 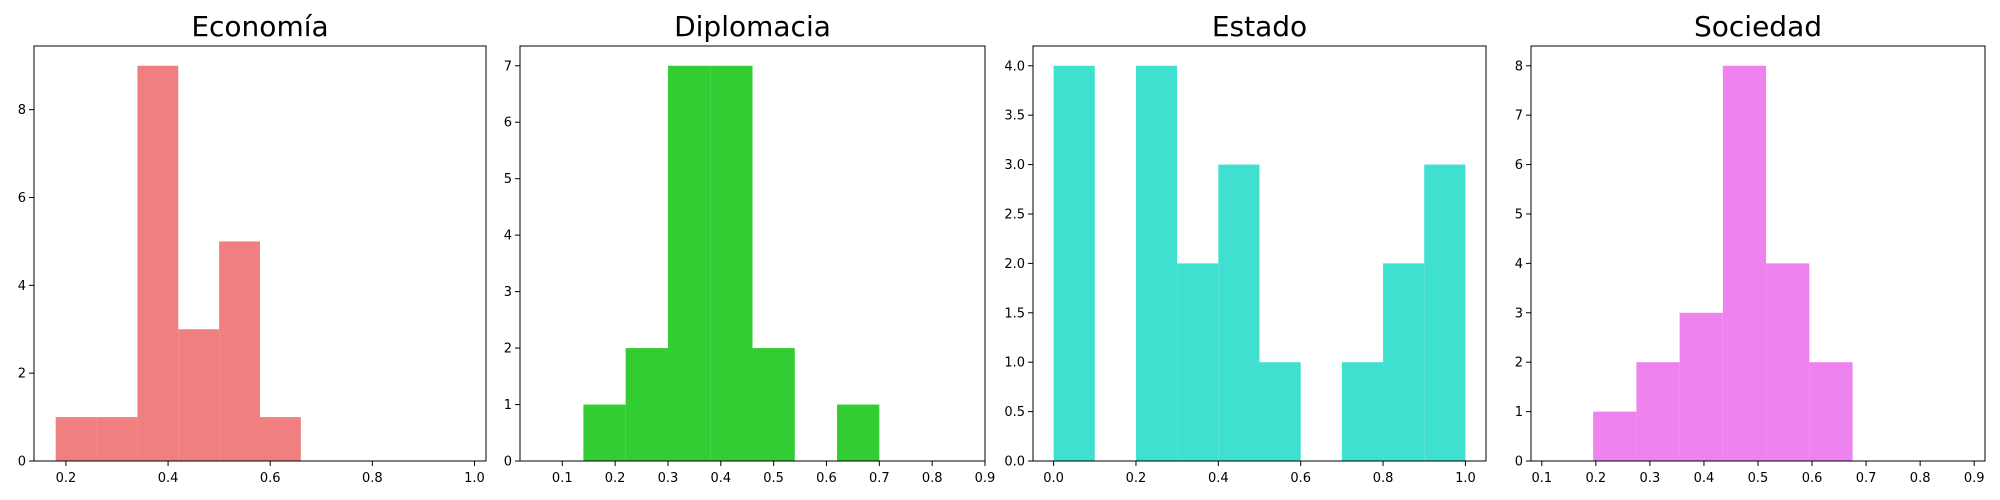 I want to click on chart-title: Diplomacia, so click(x=752, y=26).